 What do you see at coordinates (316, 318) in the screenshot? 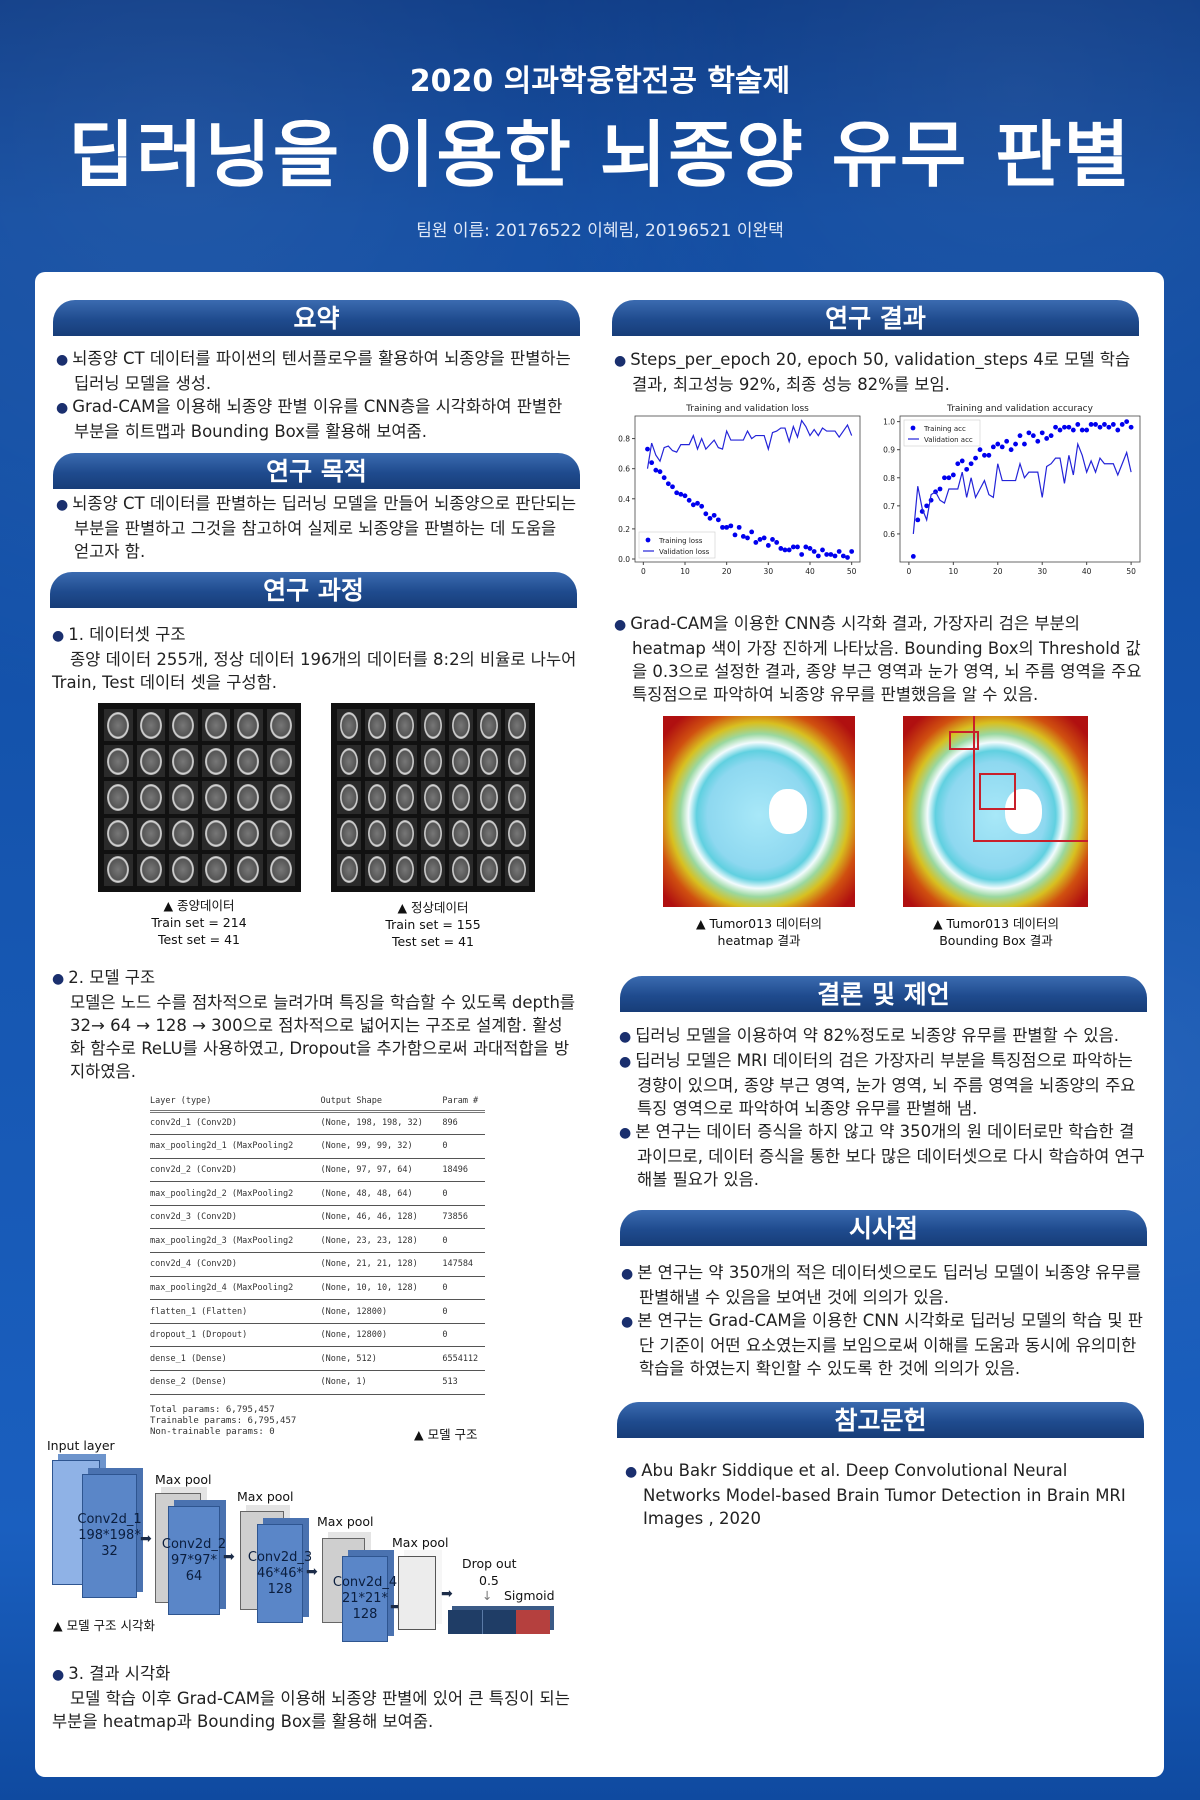
I see `section-header-summary: 요약` at bounding box center [316, 318].